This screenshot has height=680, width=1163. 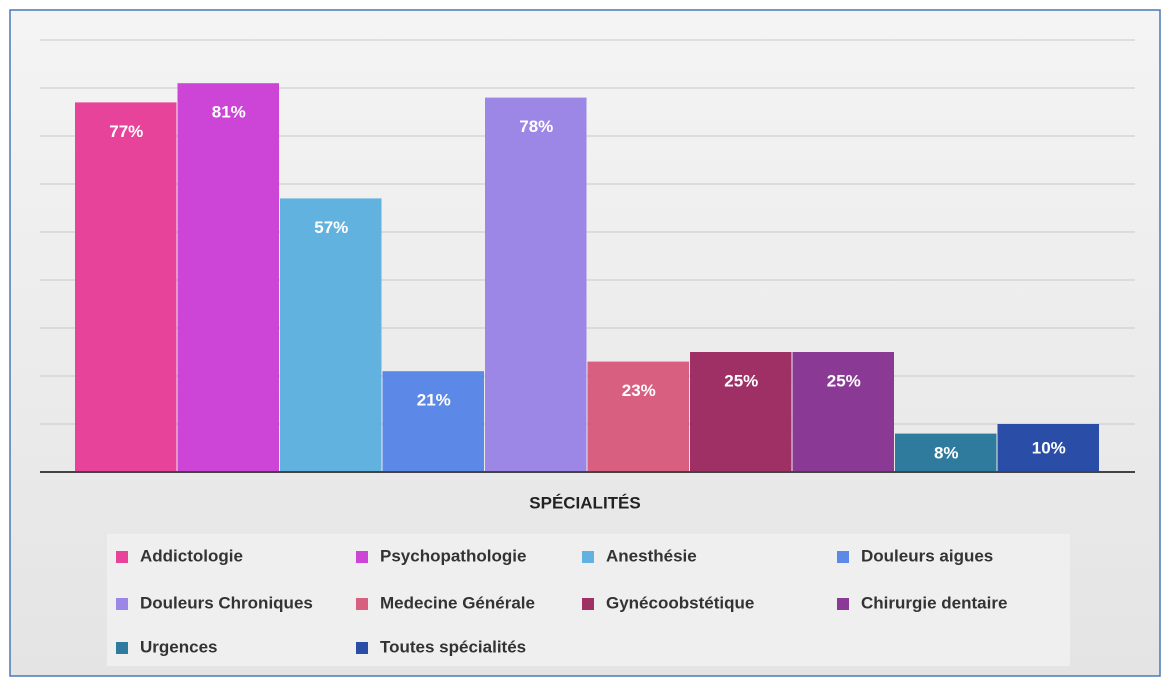 What do you see at coordinates (434, 400) in the screenshot?
I see `value-label: 21%` at bounding box center [434, 400].